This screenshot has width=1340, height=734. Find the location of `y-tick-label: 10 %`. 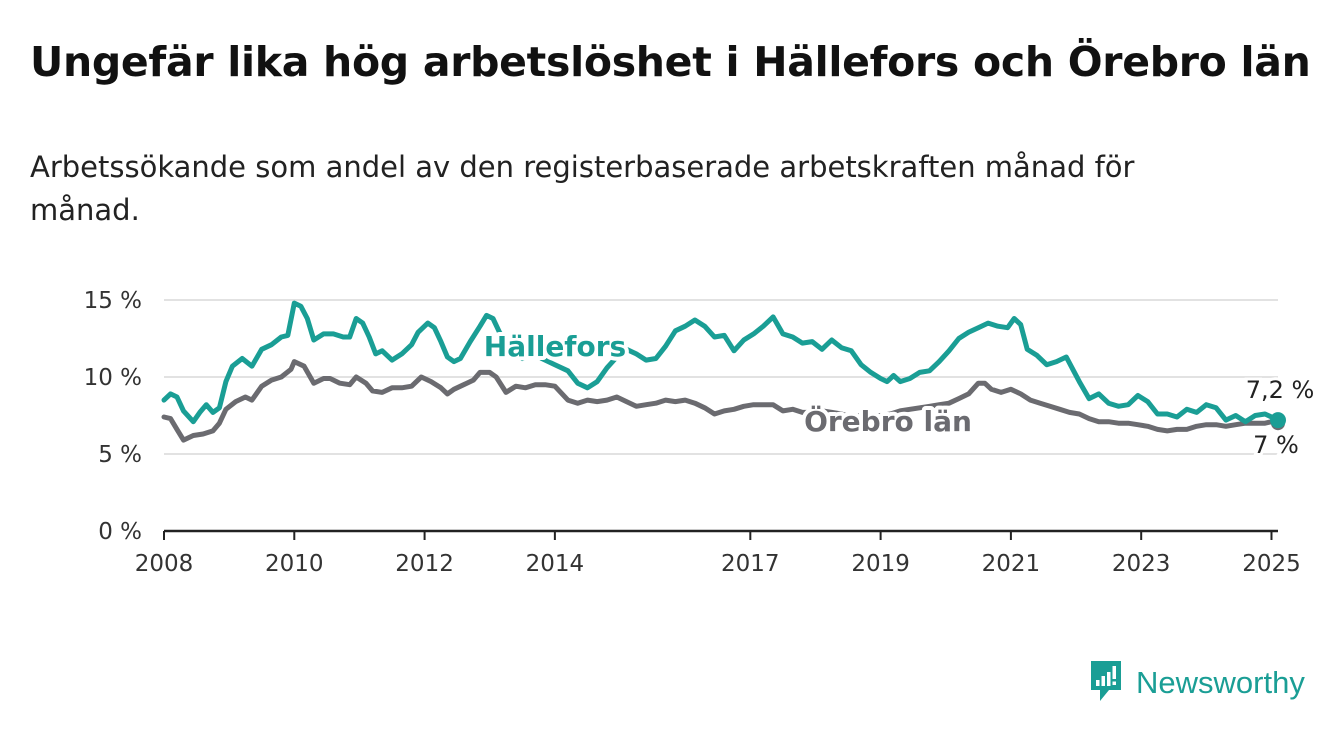

y-tick-label: 10 % is located at coordinates (113, 378).